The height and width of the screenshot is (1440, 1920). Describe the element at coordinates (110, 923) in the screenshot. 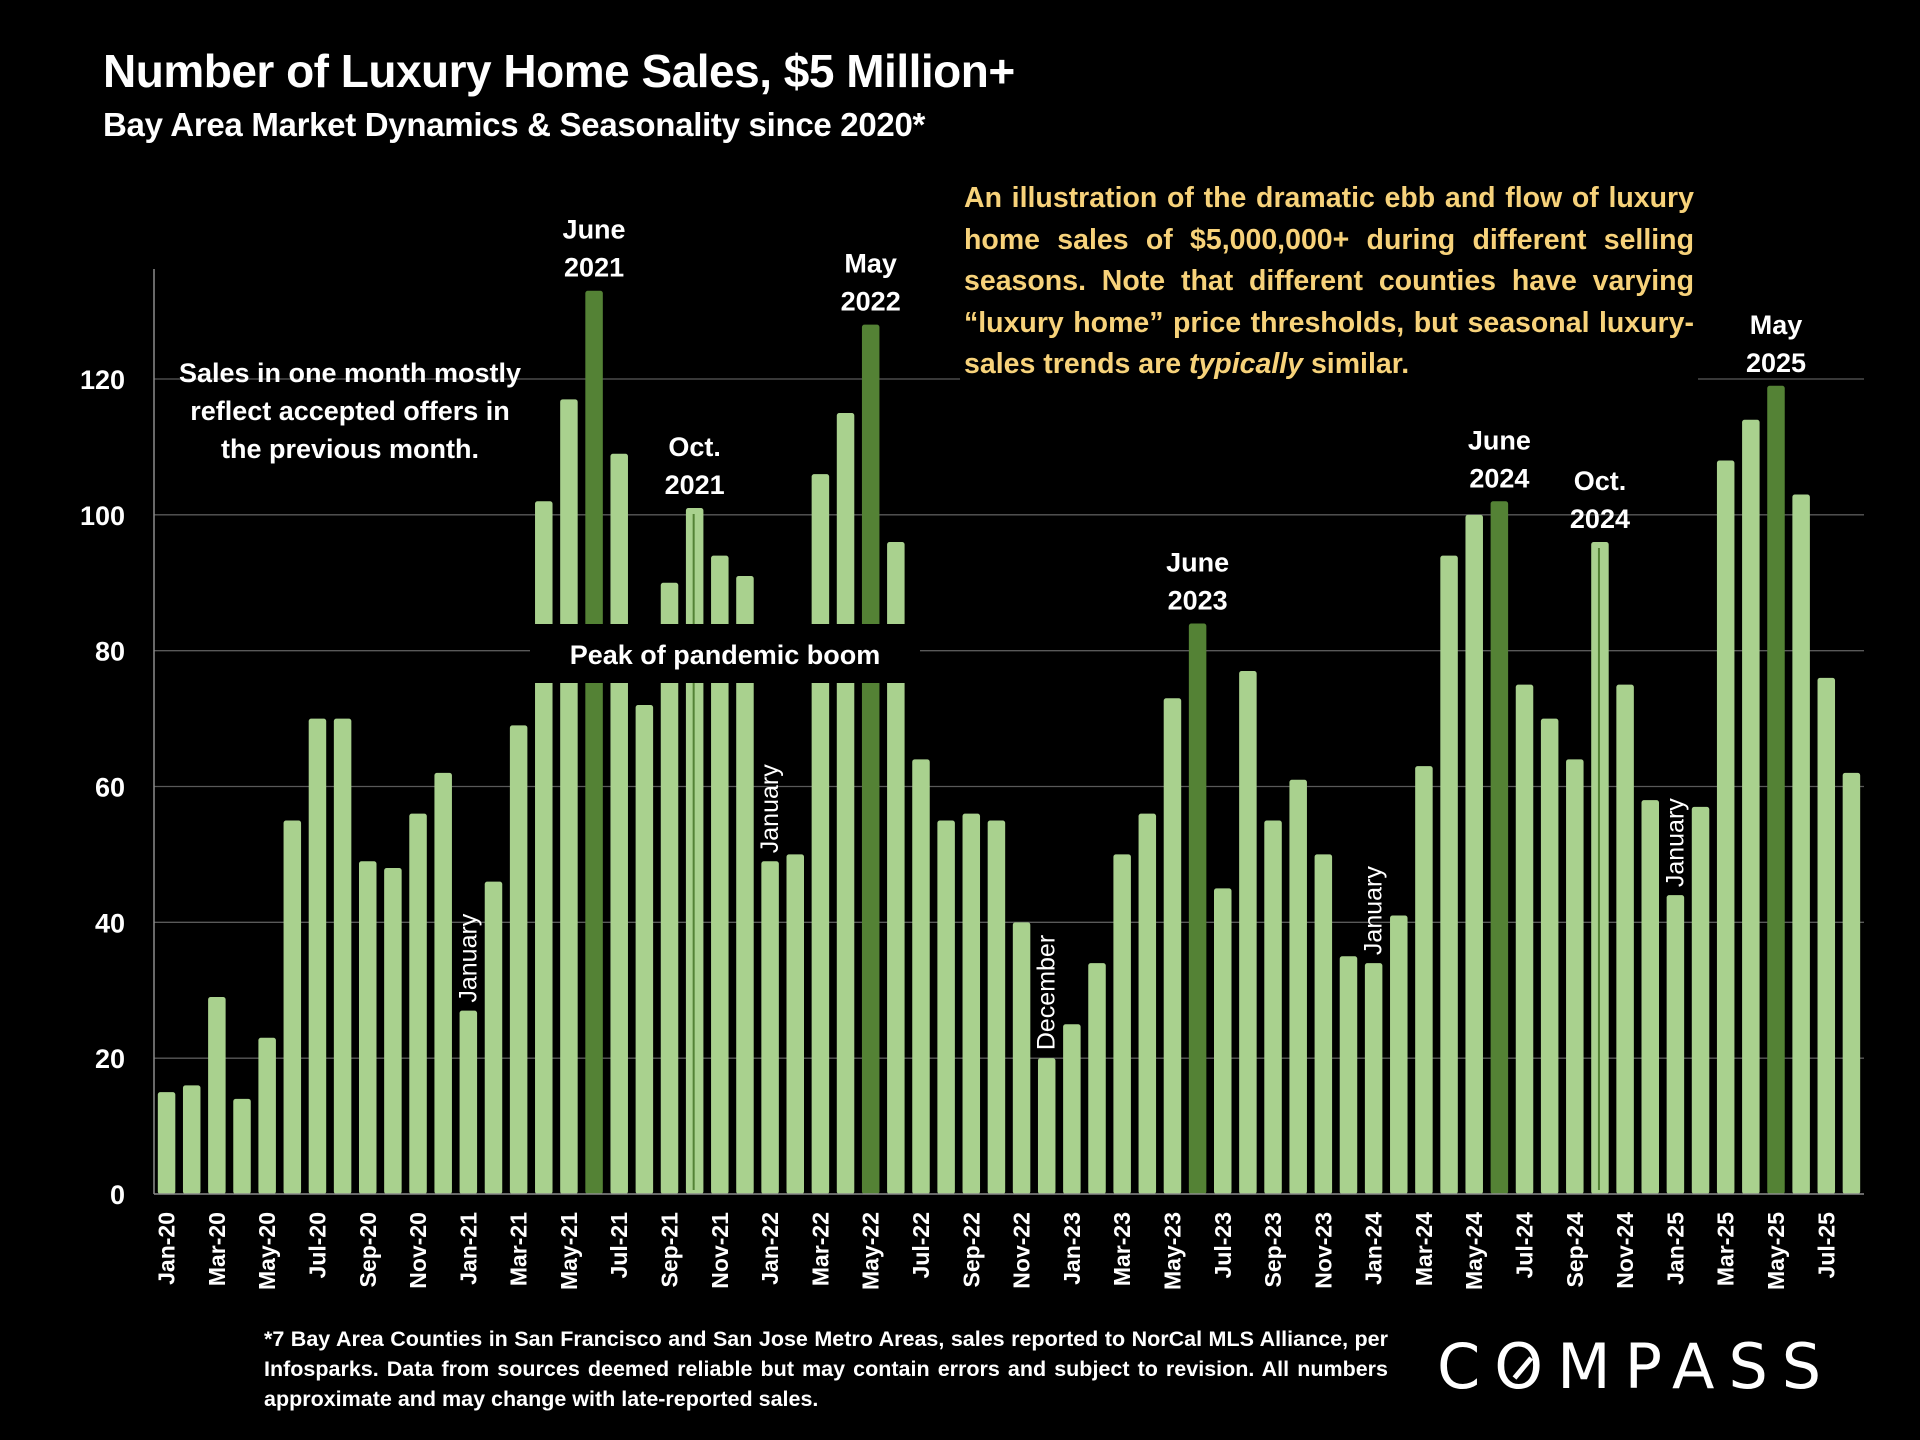

I see `y-tick-label-40: 40` at that location.